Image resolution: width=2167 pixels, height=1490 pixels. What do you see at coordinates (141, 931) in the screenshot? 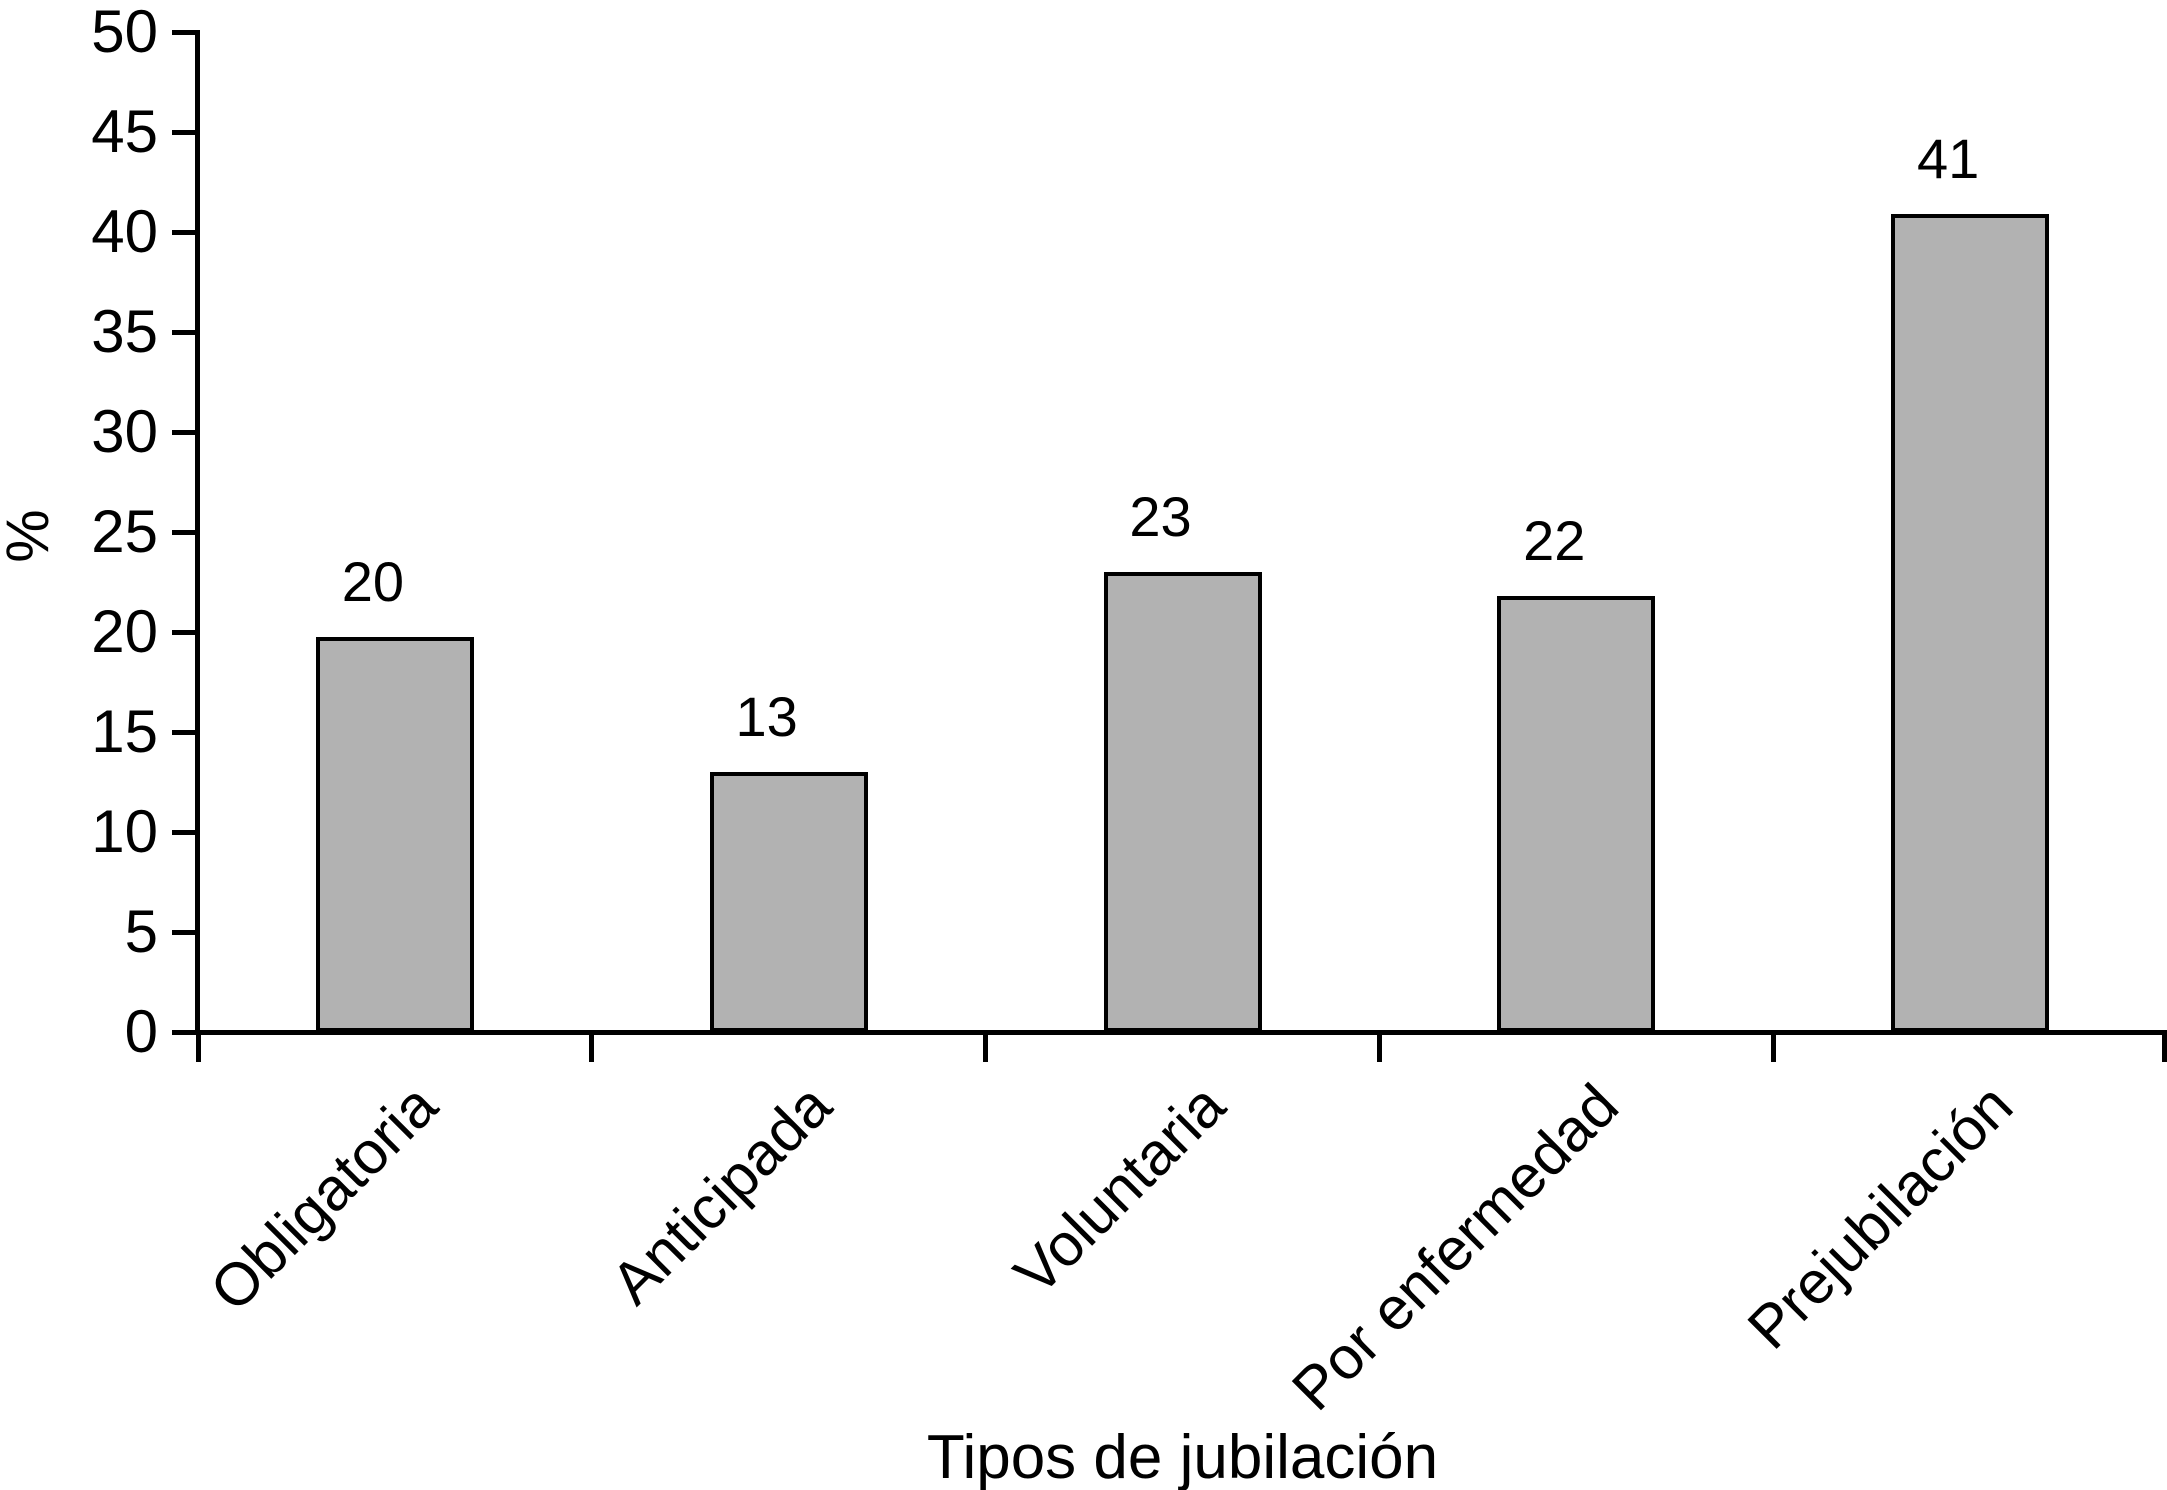
I see `y-tick-label: 5` at bounding box center [141, 931].